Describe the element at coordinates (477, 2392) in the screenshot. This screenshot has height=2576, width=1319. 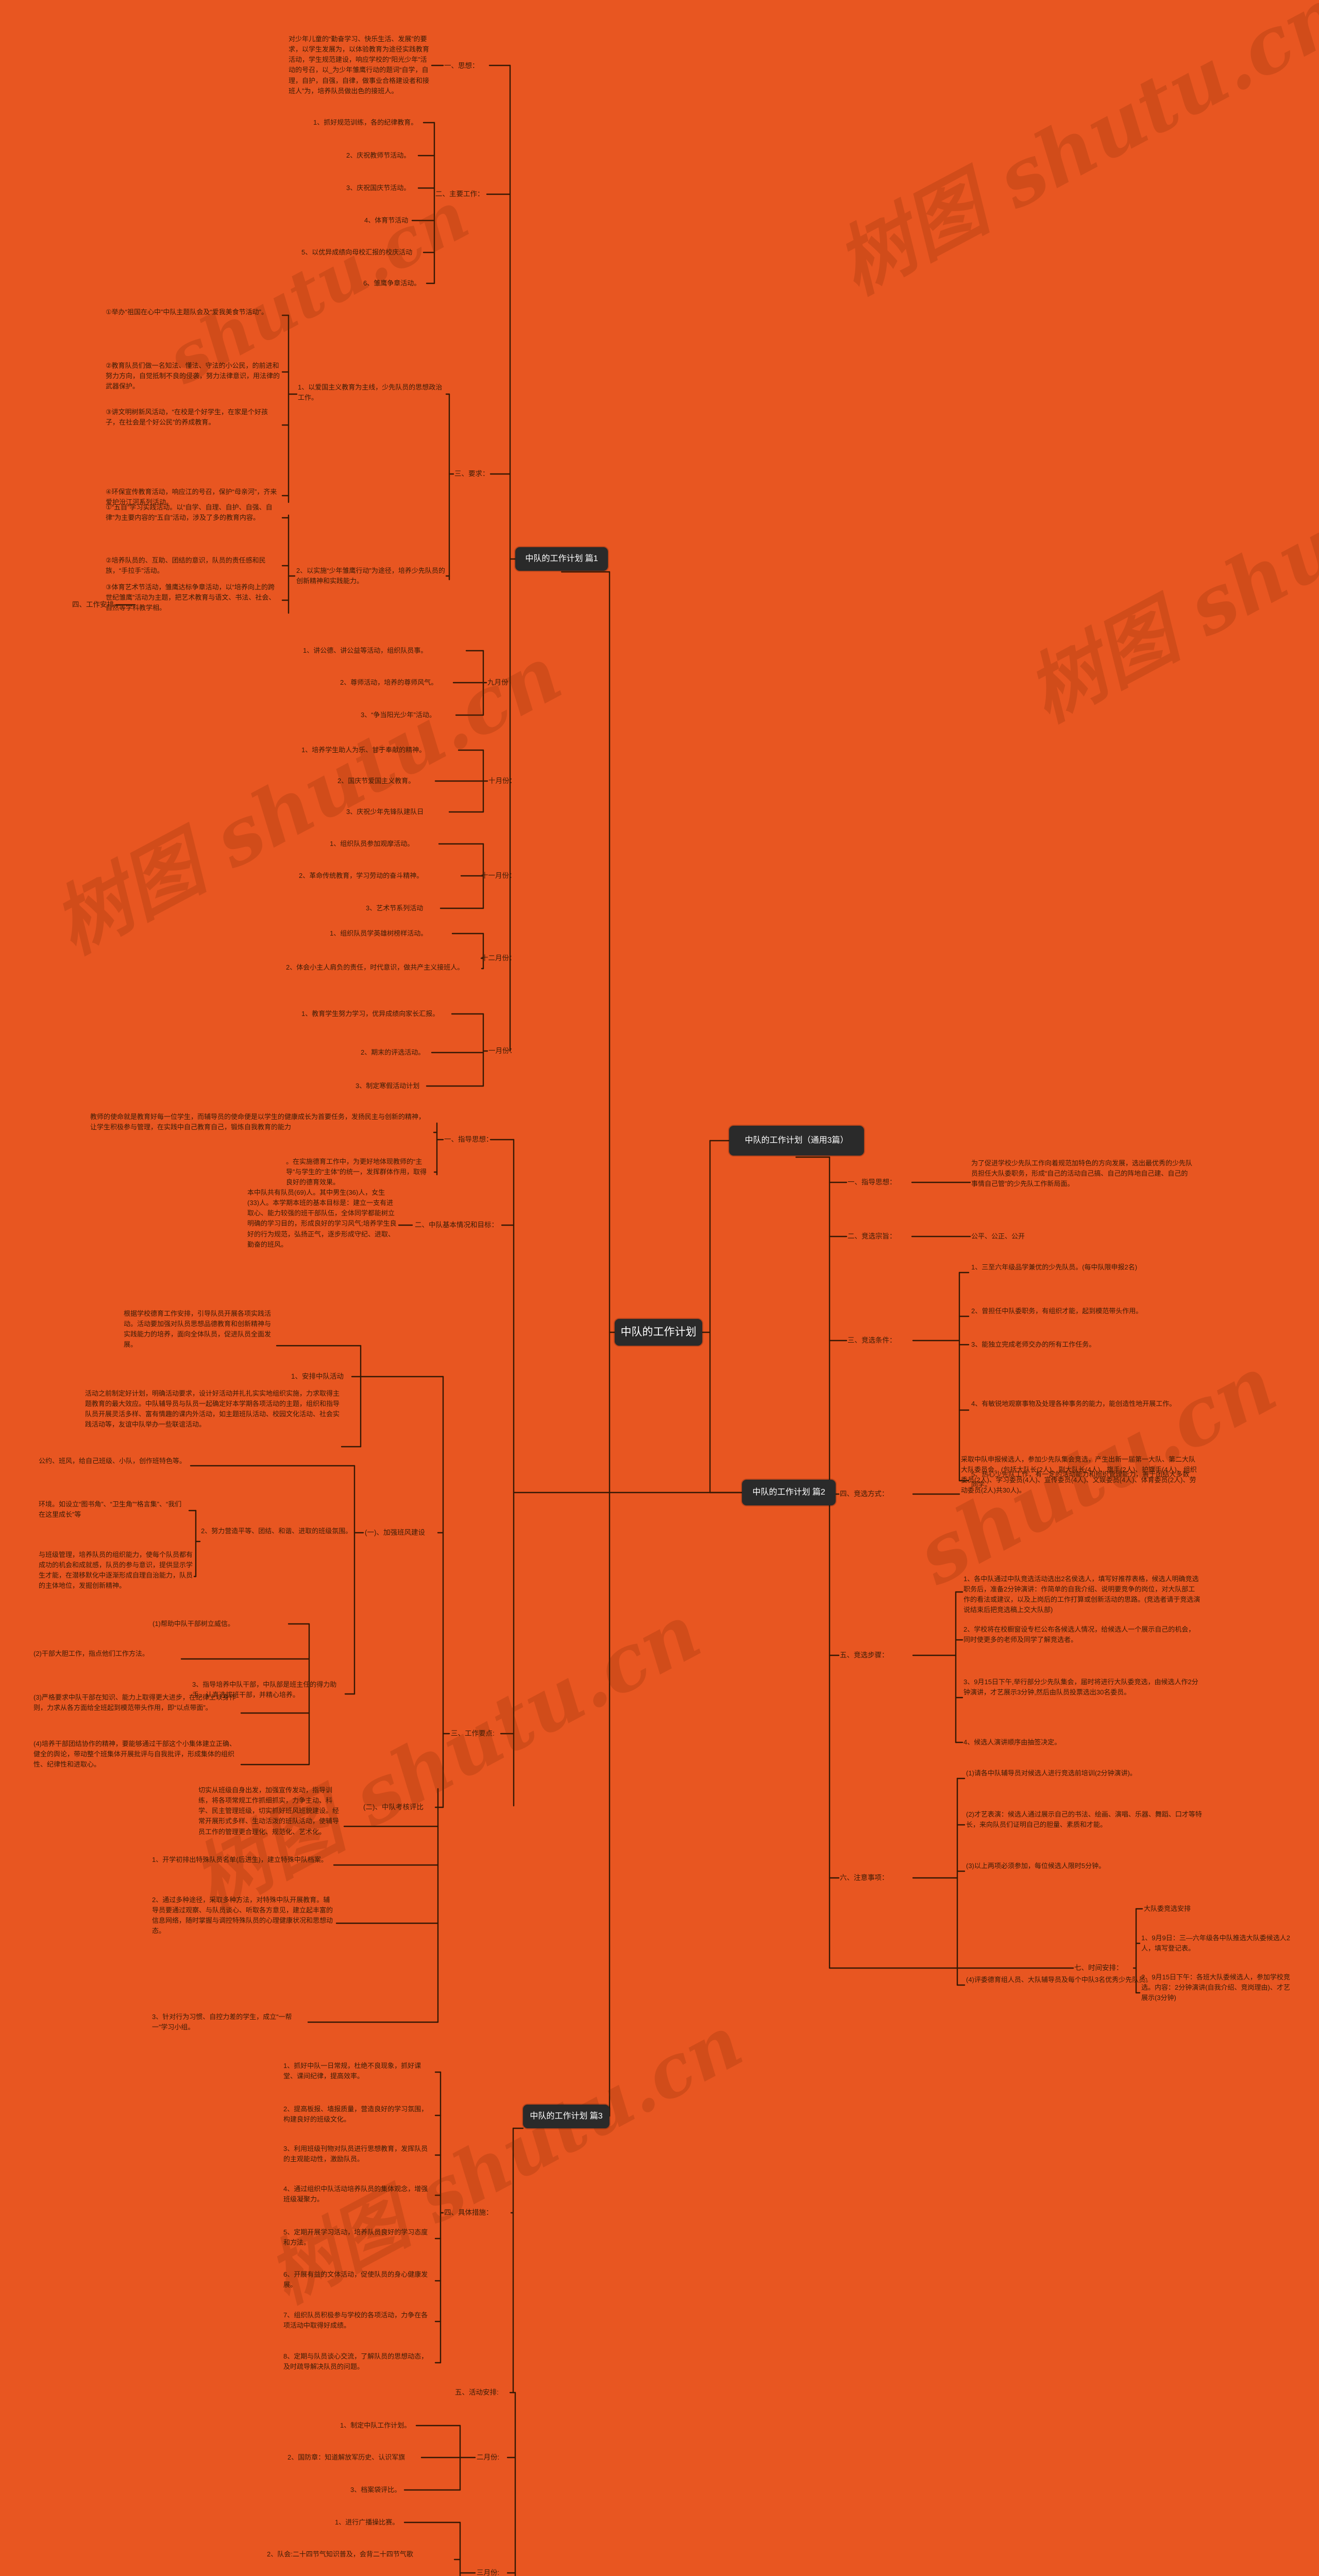
I see `section-label: 五、活动安排:` at that location.